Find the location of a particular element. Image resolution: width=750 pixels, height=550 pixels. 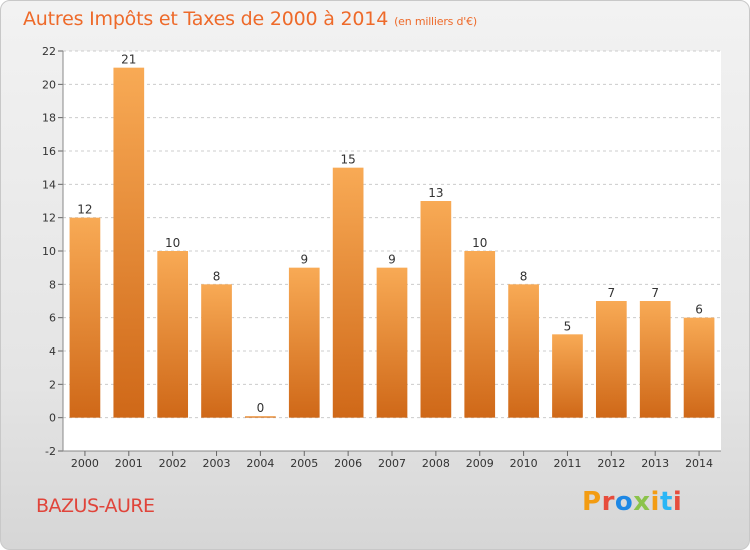

y-tick-label: 16 is located at coordinates (49, 151).